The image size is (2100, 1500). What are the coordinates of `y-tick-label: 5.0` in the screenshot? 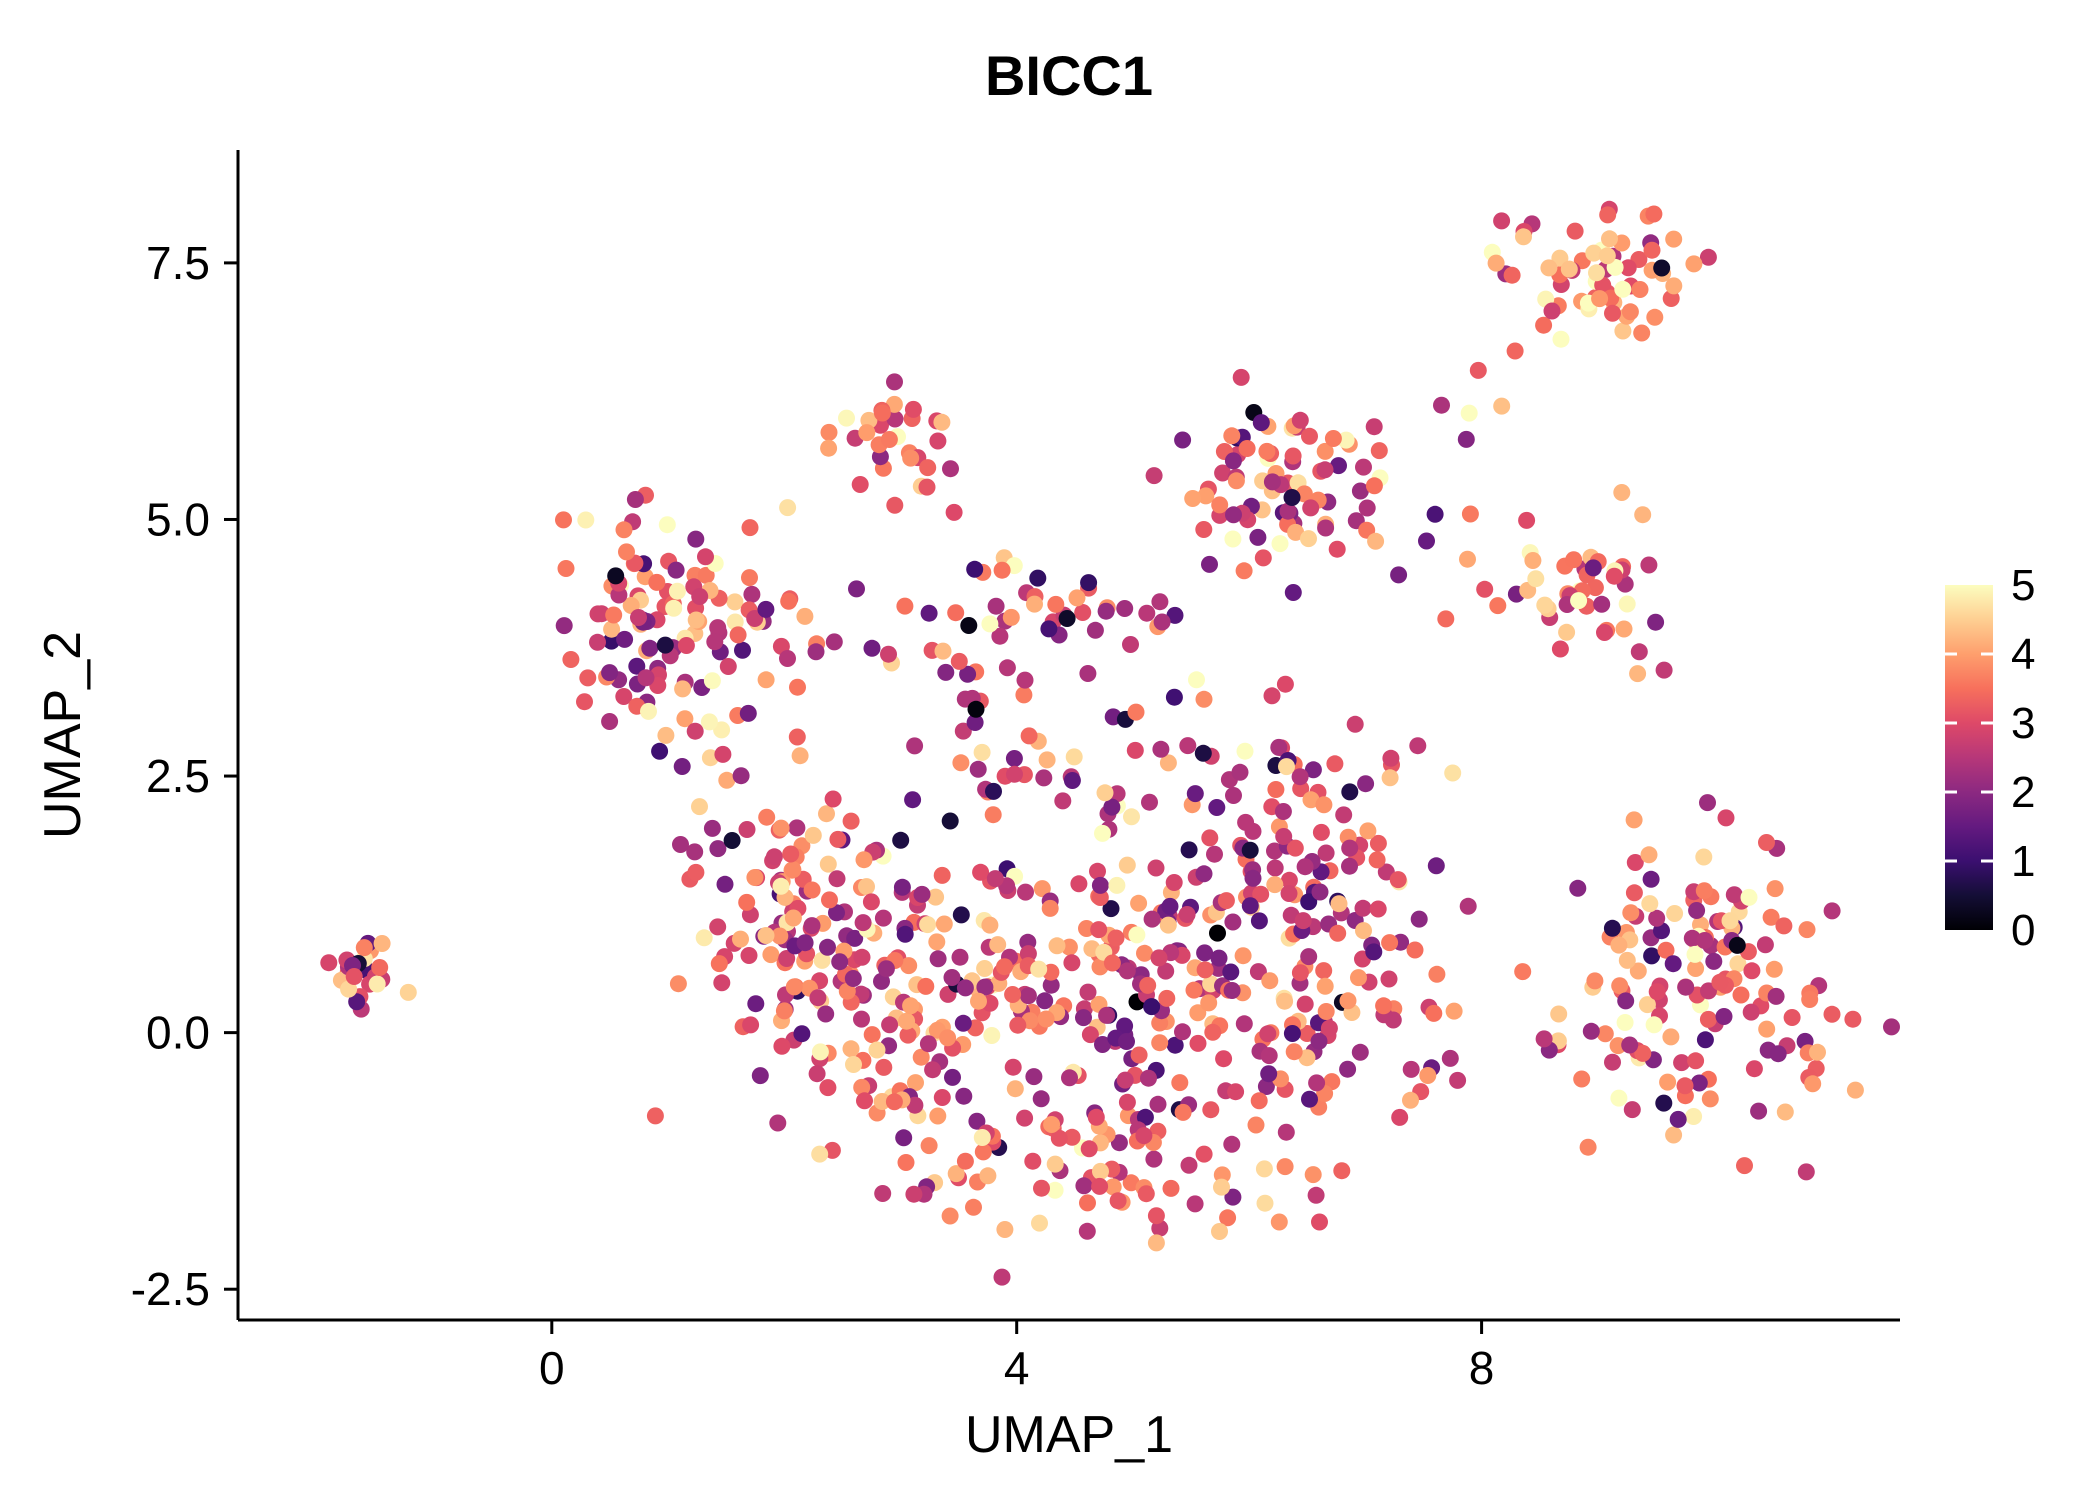 It's located at (178, 519).